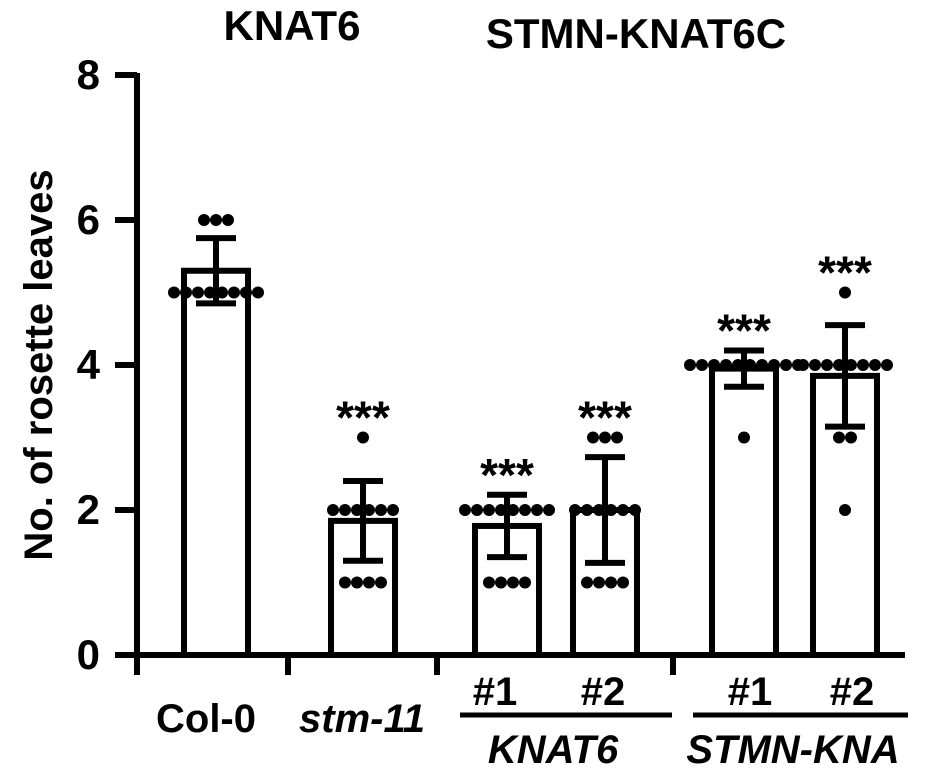 The width and height of the screenshot is (925, 770). Describe the element at coordinates (88, 509) in the screenshot. I see `y-tick-label-1: 2` at that location.